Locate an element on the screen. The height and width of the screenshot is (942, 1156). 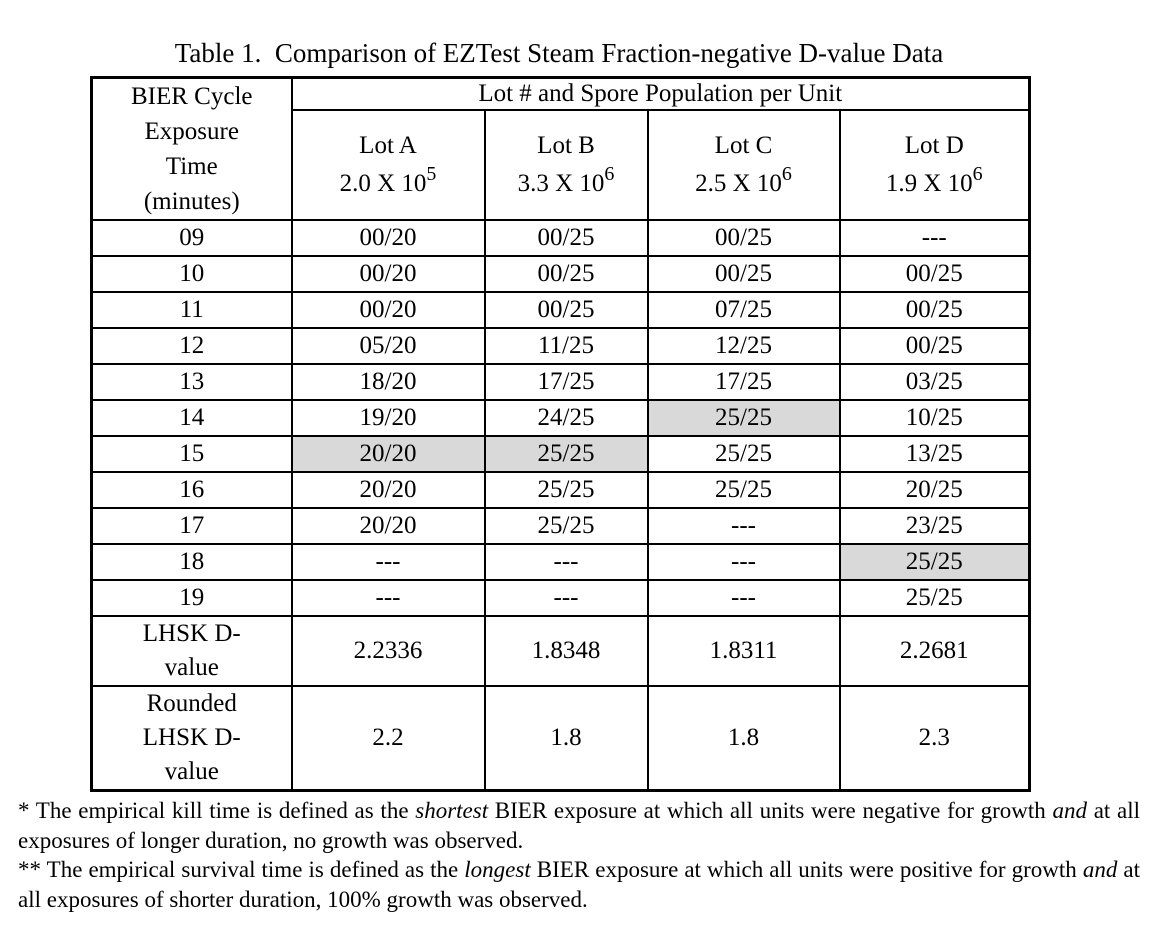
summary-value-cell: 2.2681 is located at coordinates (934, 651).